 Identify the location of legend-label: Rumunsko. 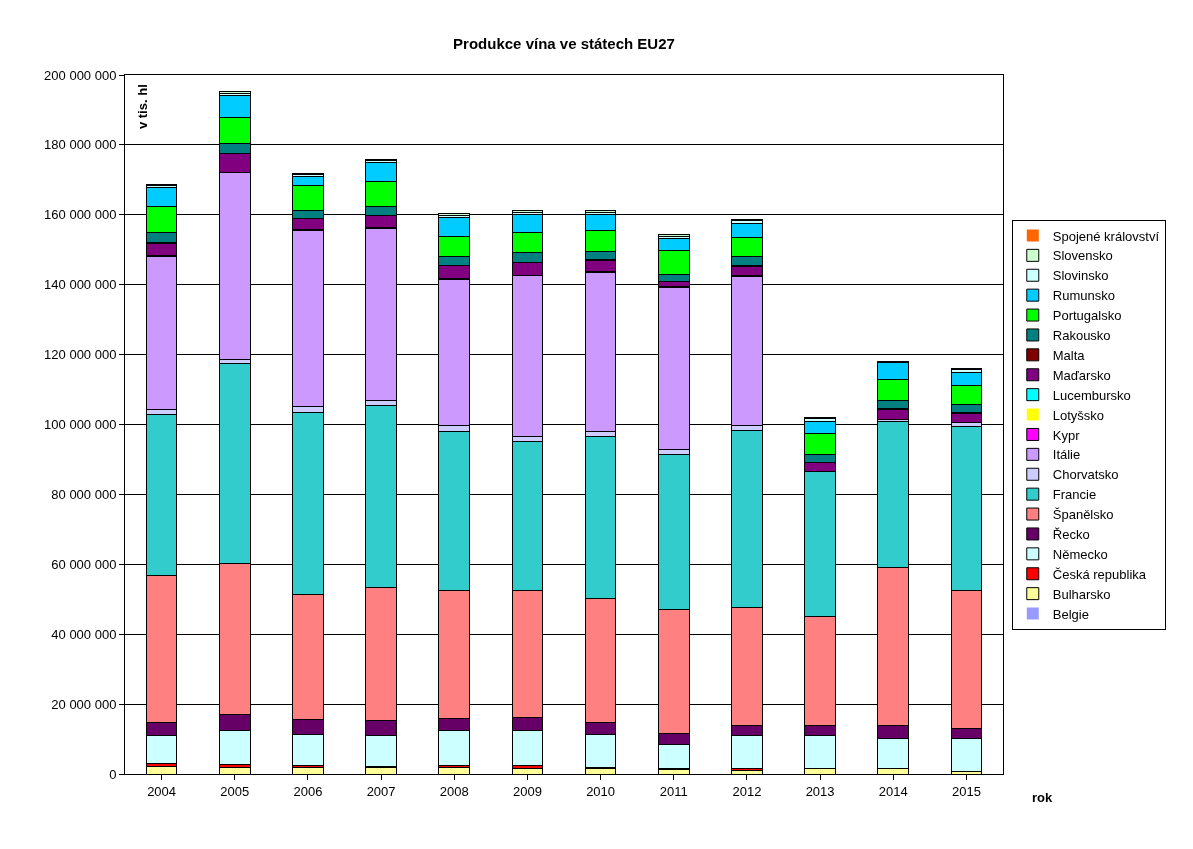
(1083, 296).